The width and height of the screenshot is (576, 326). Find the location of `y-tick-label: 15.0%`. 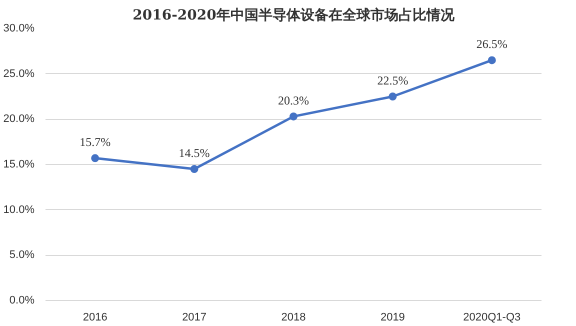

y-tick-label: 15.0% is located at coordinates (19, 164).